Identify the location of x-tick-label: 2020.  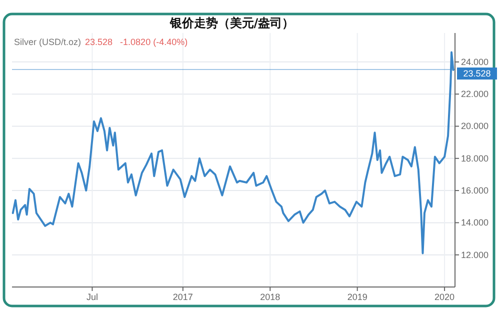
(444, 297).